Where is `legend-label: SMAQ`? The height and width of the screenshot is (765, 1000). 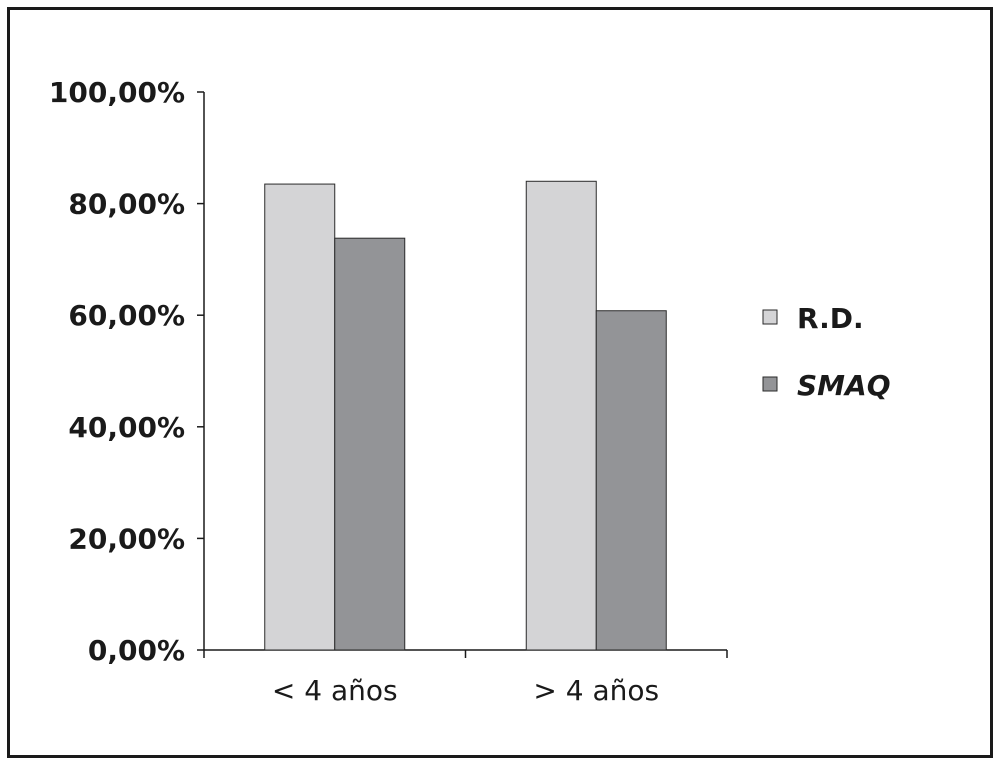 legend-label: SMAQ is located at coordinates (844, 385).